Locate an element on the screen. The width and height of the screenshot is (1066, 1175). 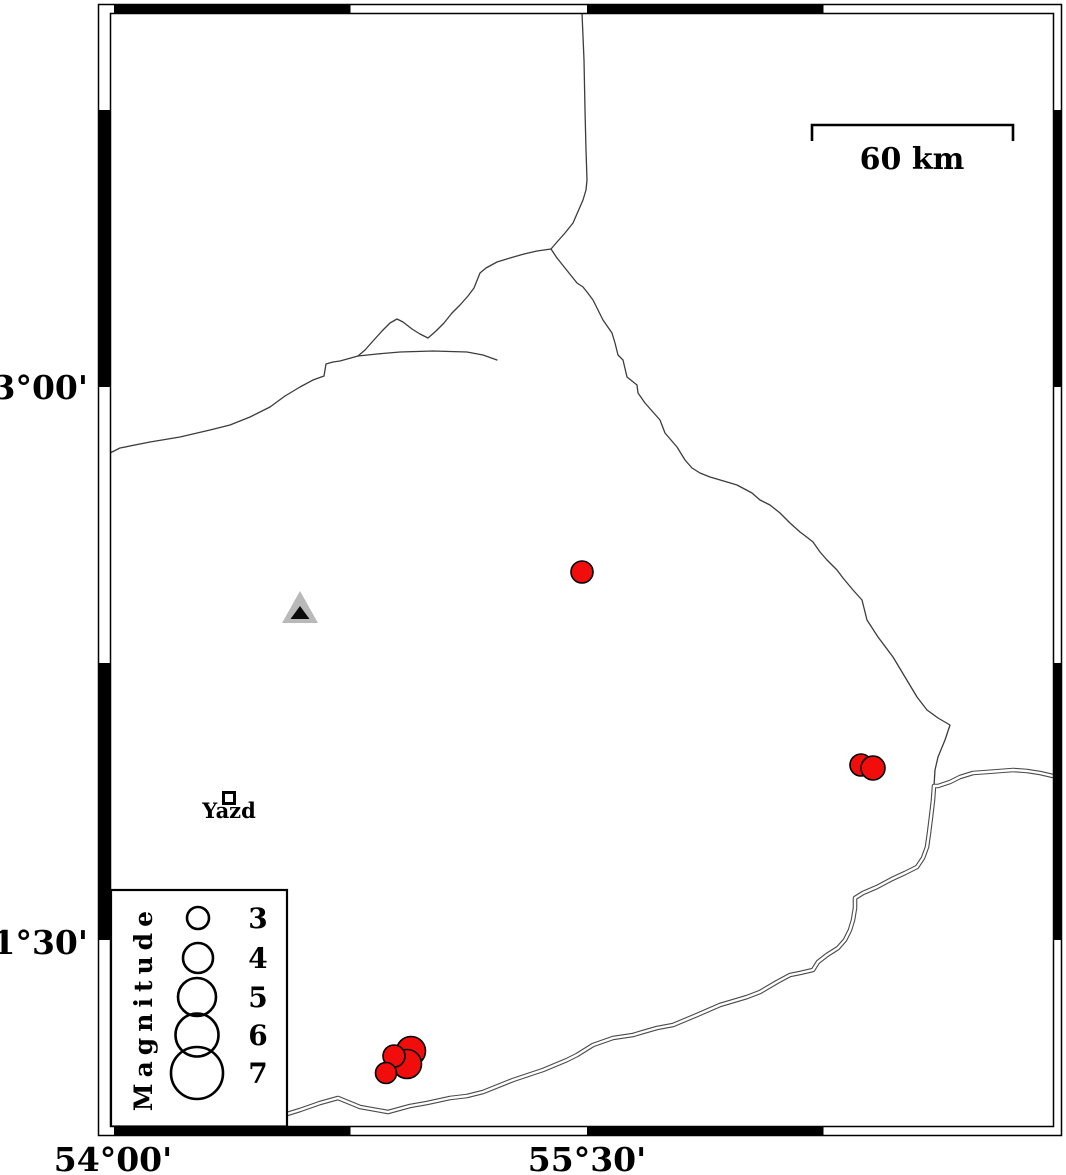
legend-circle-m7 is located at coordinates (197, 1073).